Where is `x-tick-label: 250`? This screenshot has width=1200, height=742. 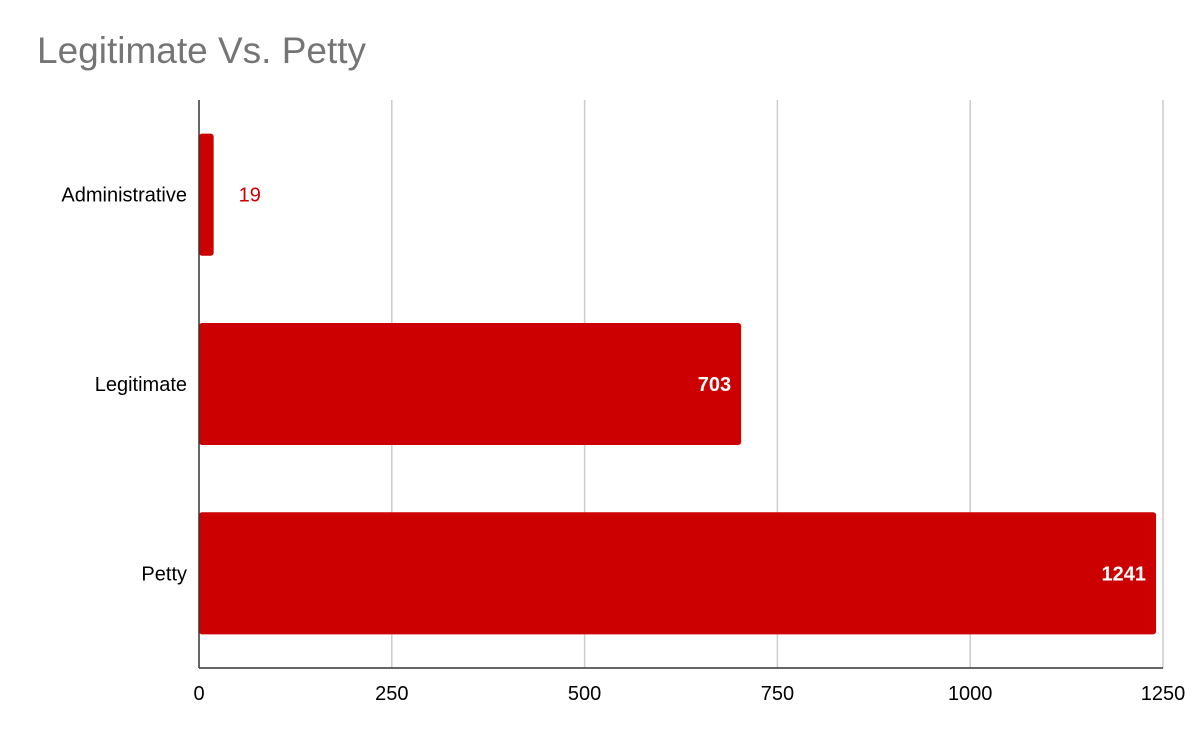 x-tick-label: 250 is located at coordinates (391, 694).